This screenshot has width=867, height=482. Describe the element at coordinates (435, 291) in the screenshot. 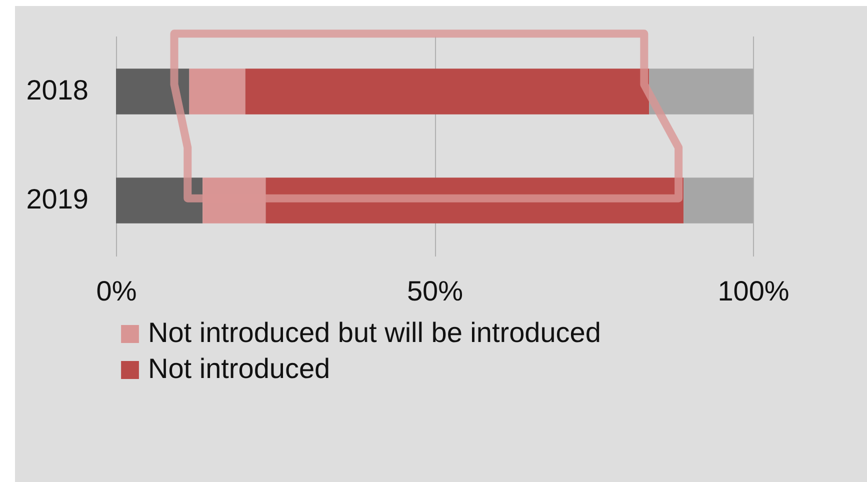

I see `x-tick-label: 50%` at that location.